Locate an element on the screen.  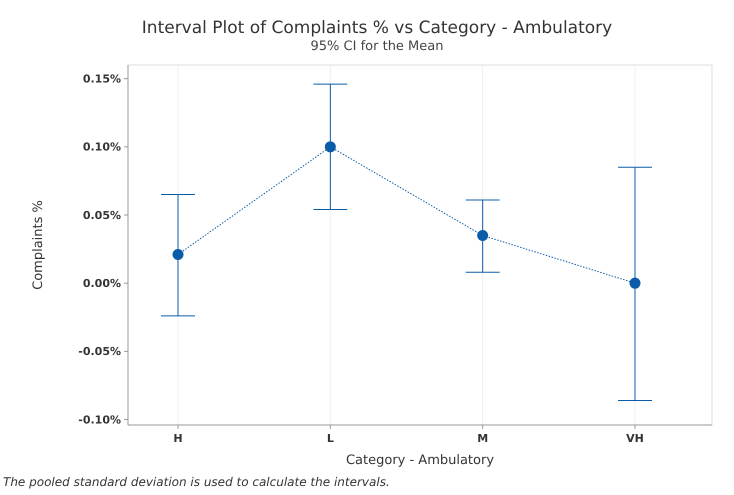
chart-subtitle: 95% CI for the Mean is located at coordinates (377, 46).